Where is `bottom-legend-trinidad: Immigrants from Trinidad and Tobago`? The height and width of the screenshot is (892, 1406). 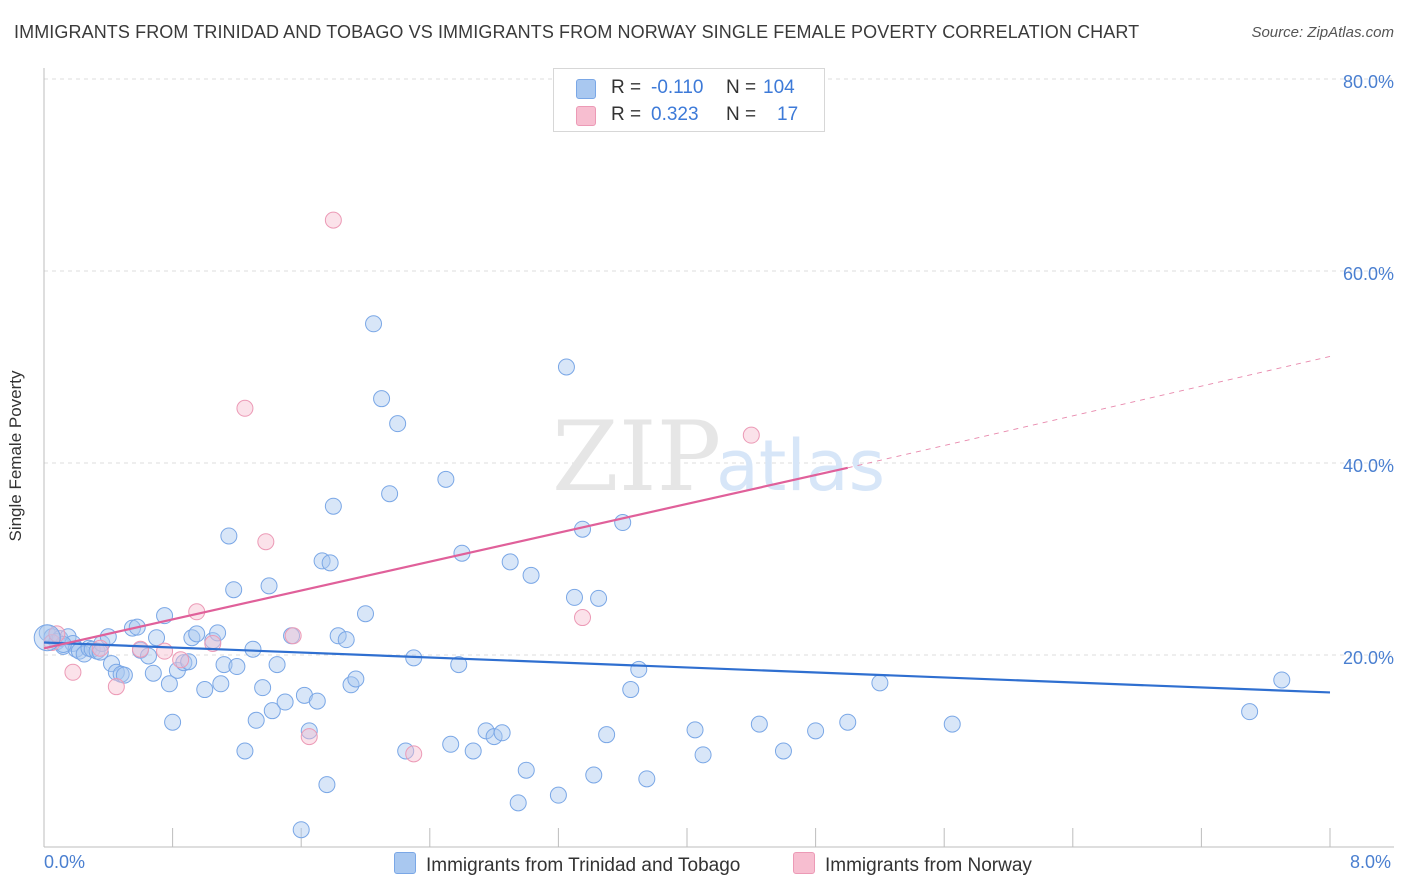 bottom-legend-trinidad: Immigrants from Trinidad and Tobago is located at coordinates (567, 864).